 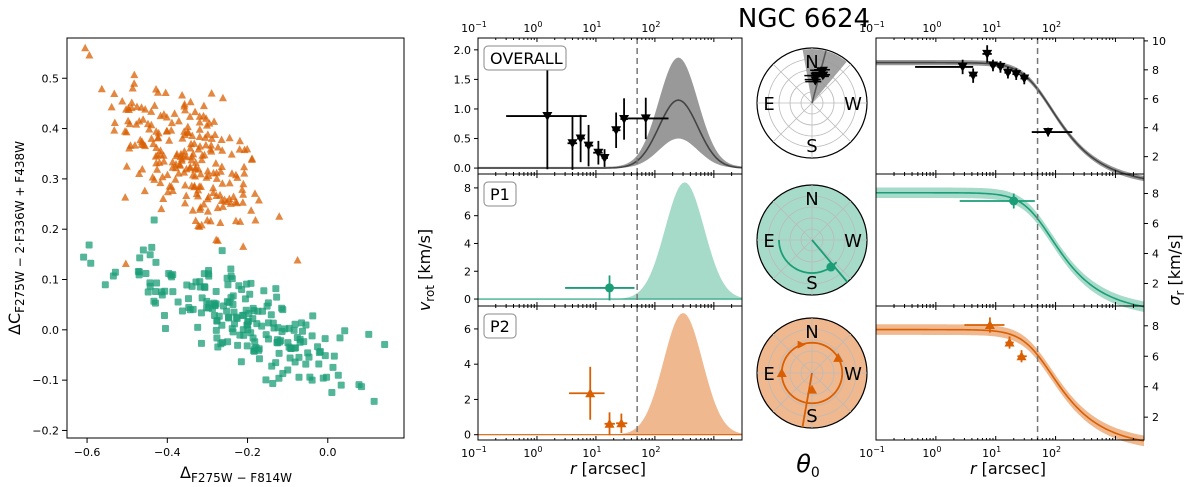 I want to click on bottom-tick-label: 100, so click(x=931, y=452).